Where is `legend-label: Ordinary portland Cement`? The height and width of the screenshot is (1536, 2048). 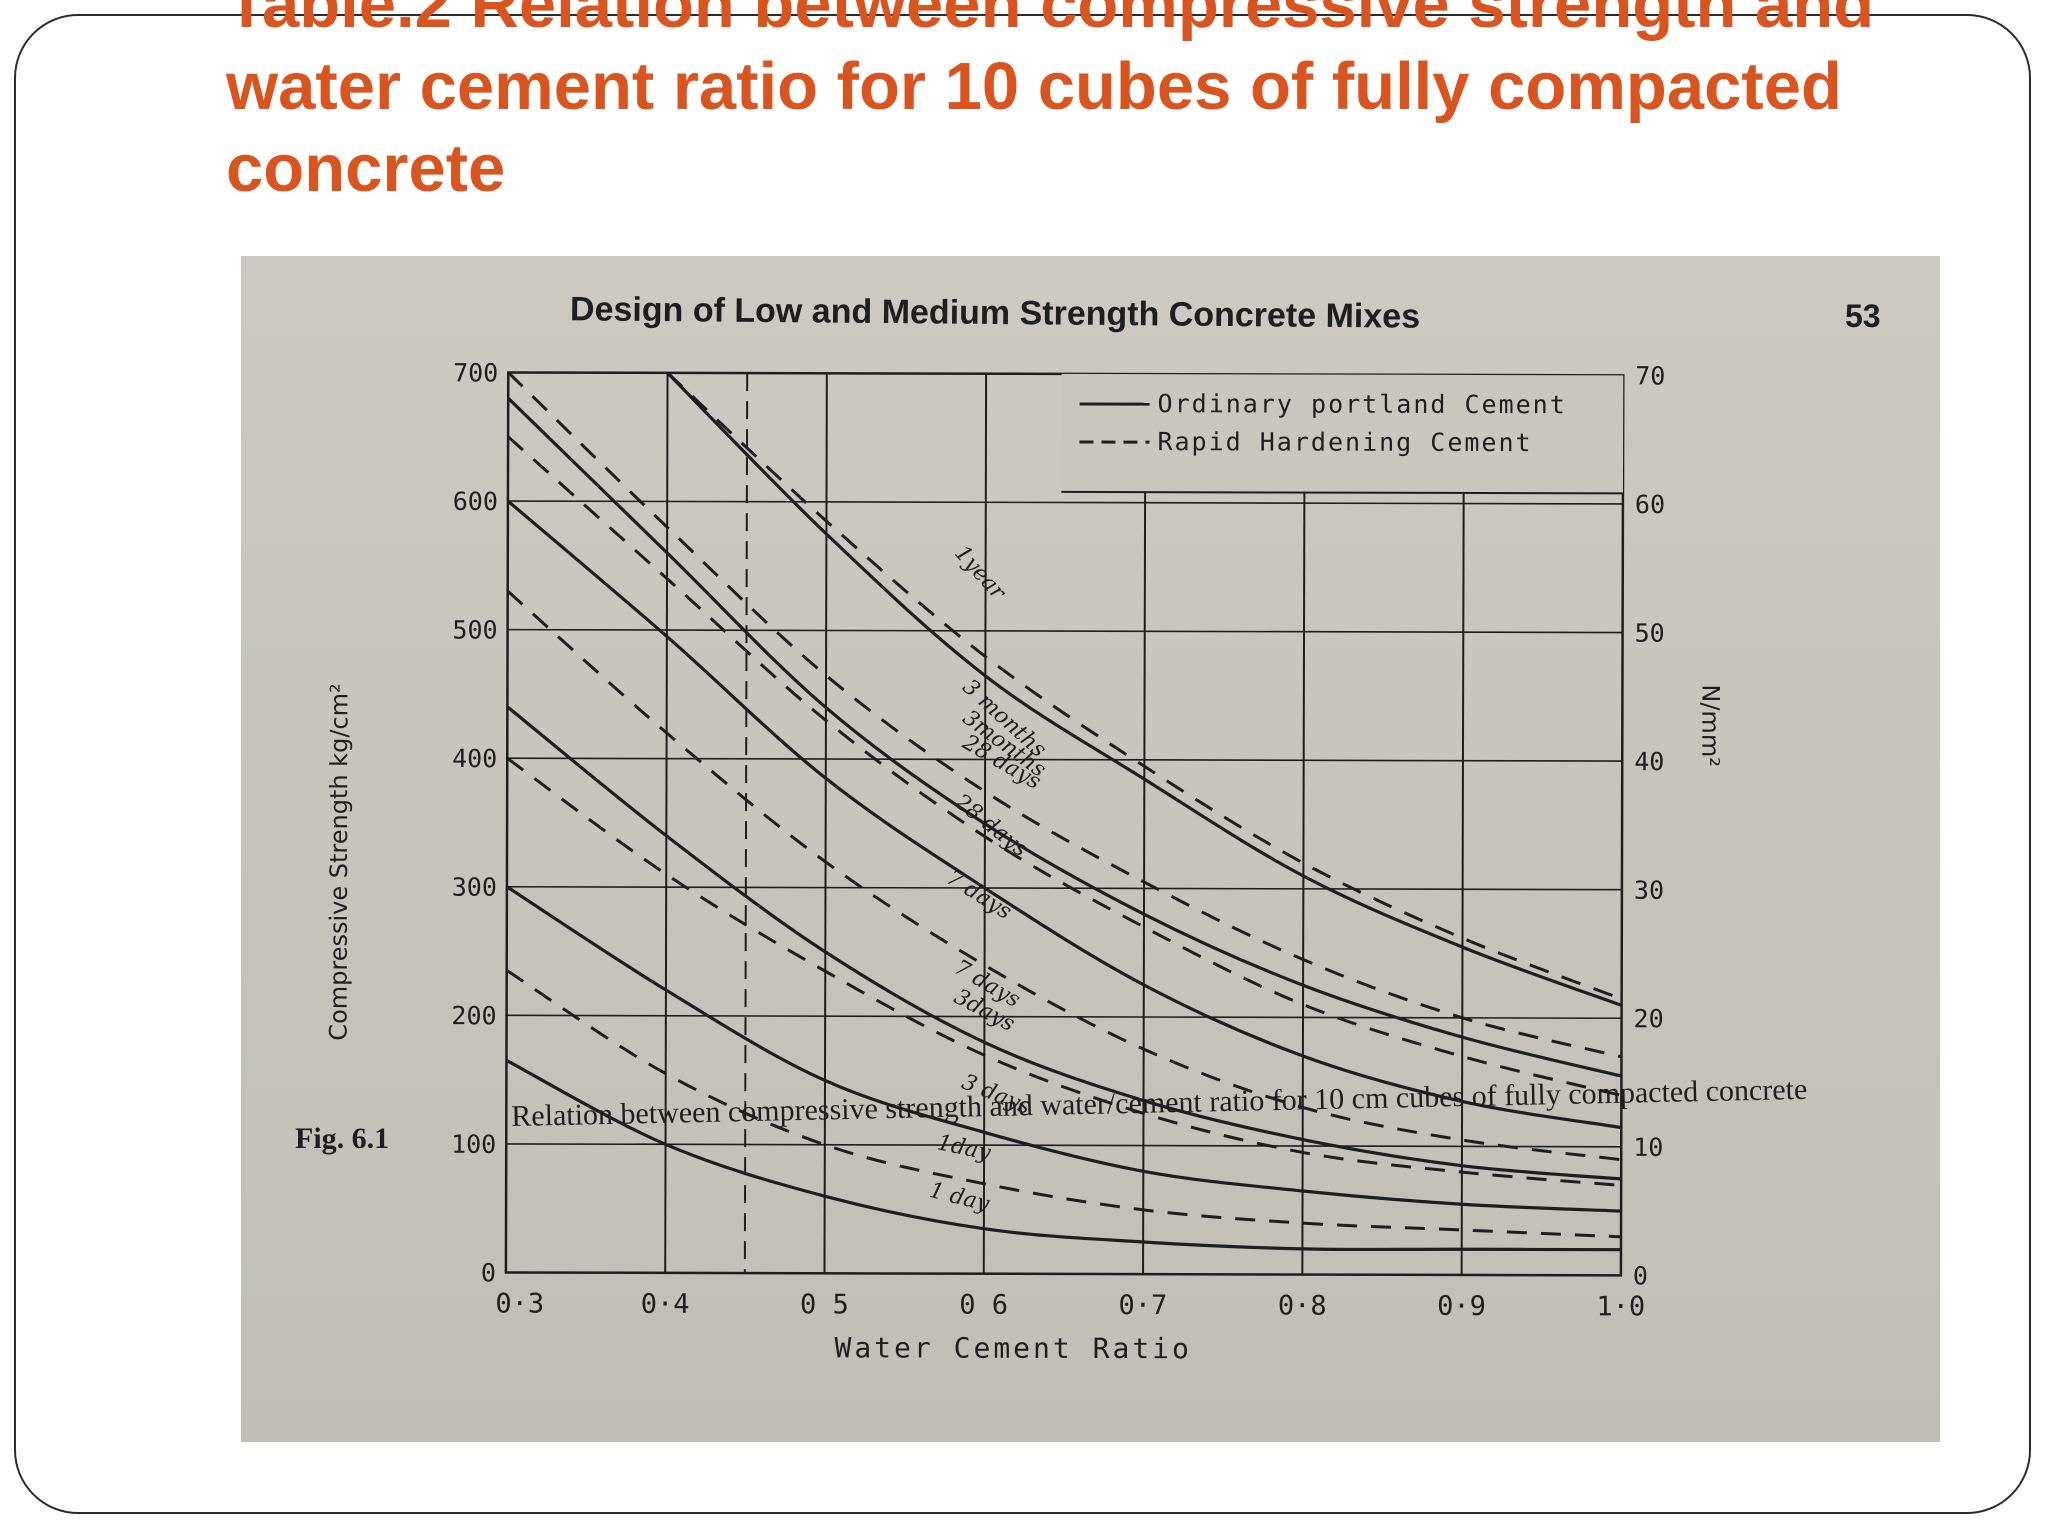 legend-label: Ordinary portland Cement is located at coordinates (1362, 404).